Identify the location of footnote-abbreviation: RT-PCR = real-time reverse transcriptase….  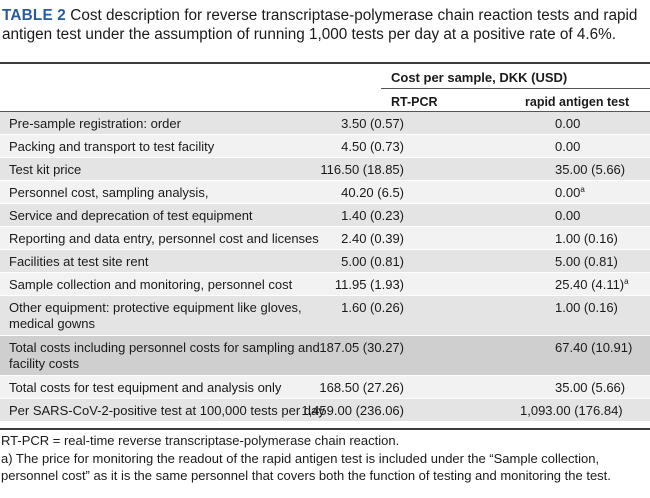
(200, 440).